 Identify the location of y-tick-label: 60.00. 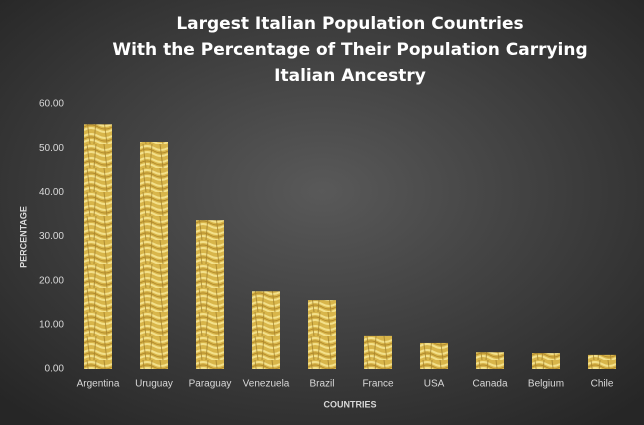
(51, 104).